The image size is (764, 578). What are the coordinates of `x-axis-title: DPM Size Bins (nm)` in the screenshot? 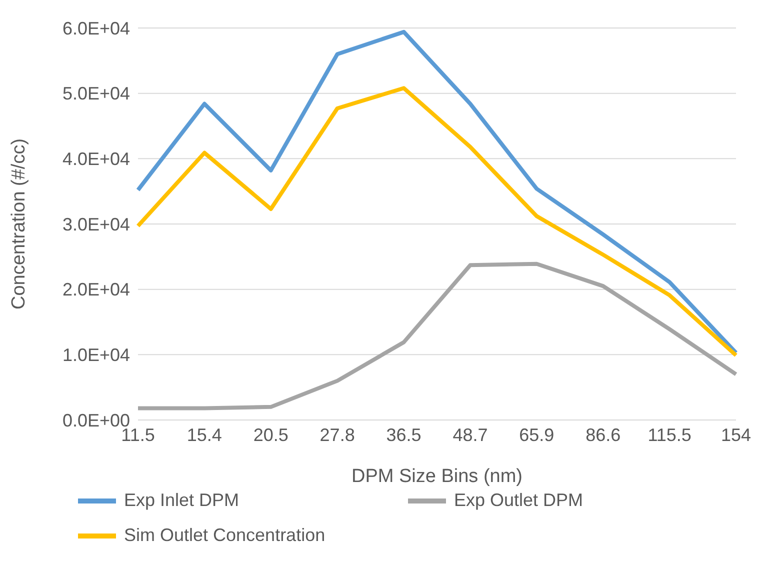 It's located at (437, 476).